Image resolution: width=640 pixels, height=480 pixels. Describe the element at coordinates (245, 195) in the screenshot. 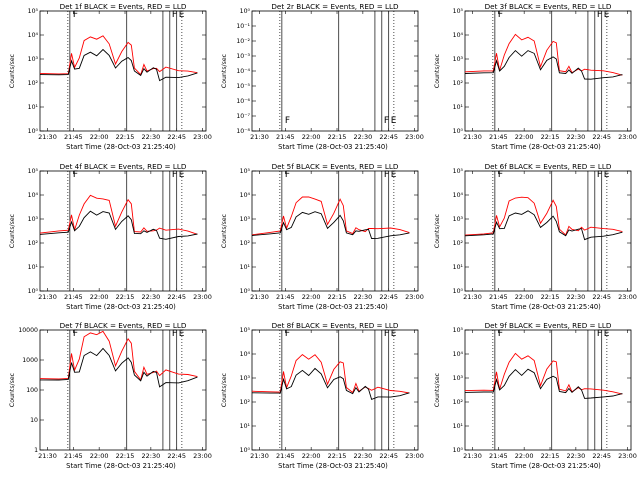

I see `y-tick-label: 10⁴` at that location.